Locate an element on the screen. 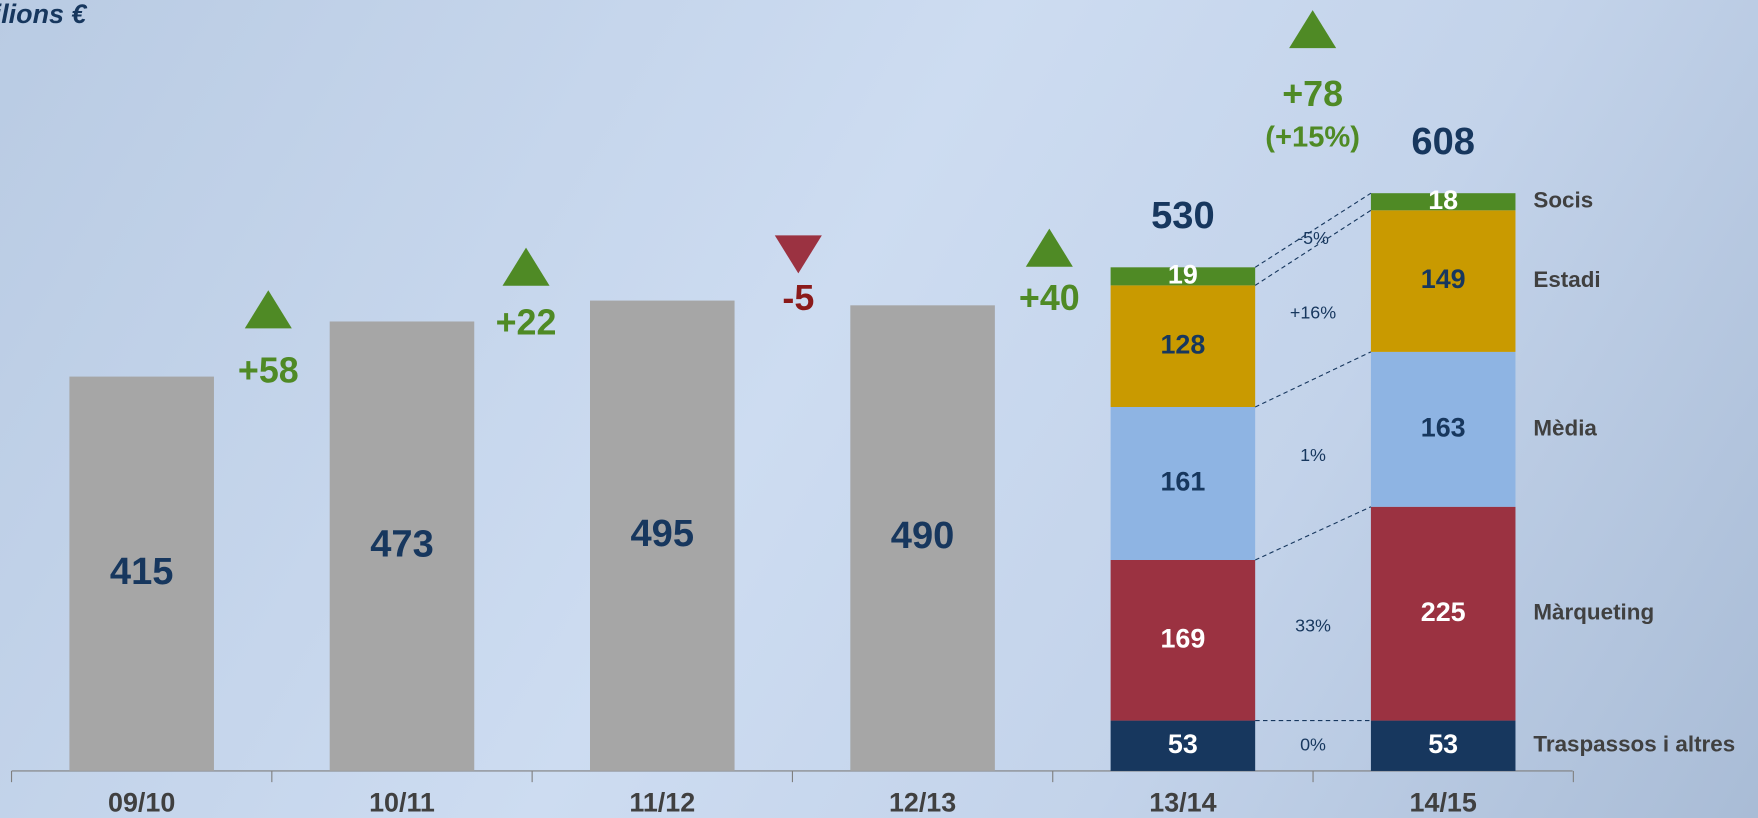  segment-label: 128 is located at coordinates (1182, 344).